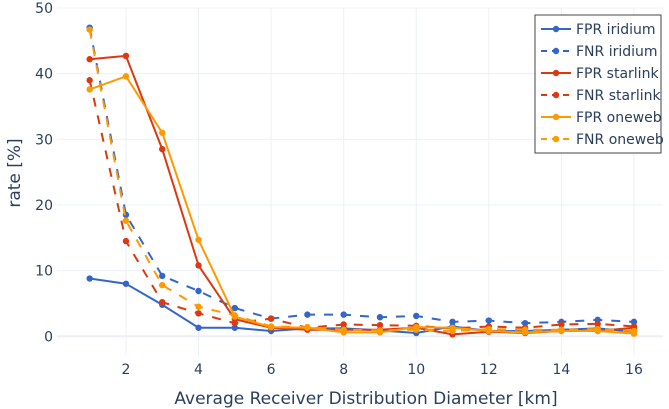 This screenshot has width=669, height=409. Describe the element at coordinates (416, 370) in the screenshot. I see `x-tick-label: 10` at that location.